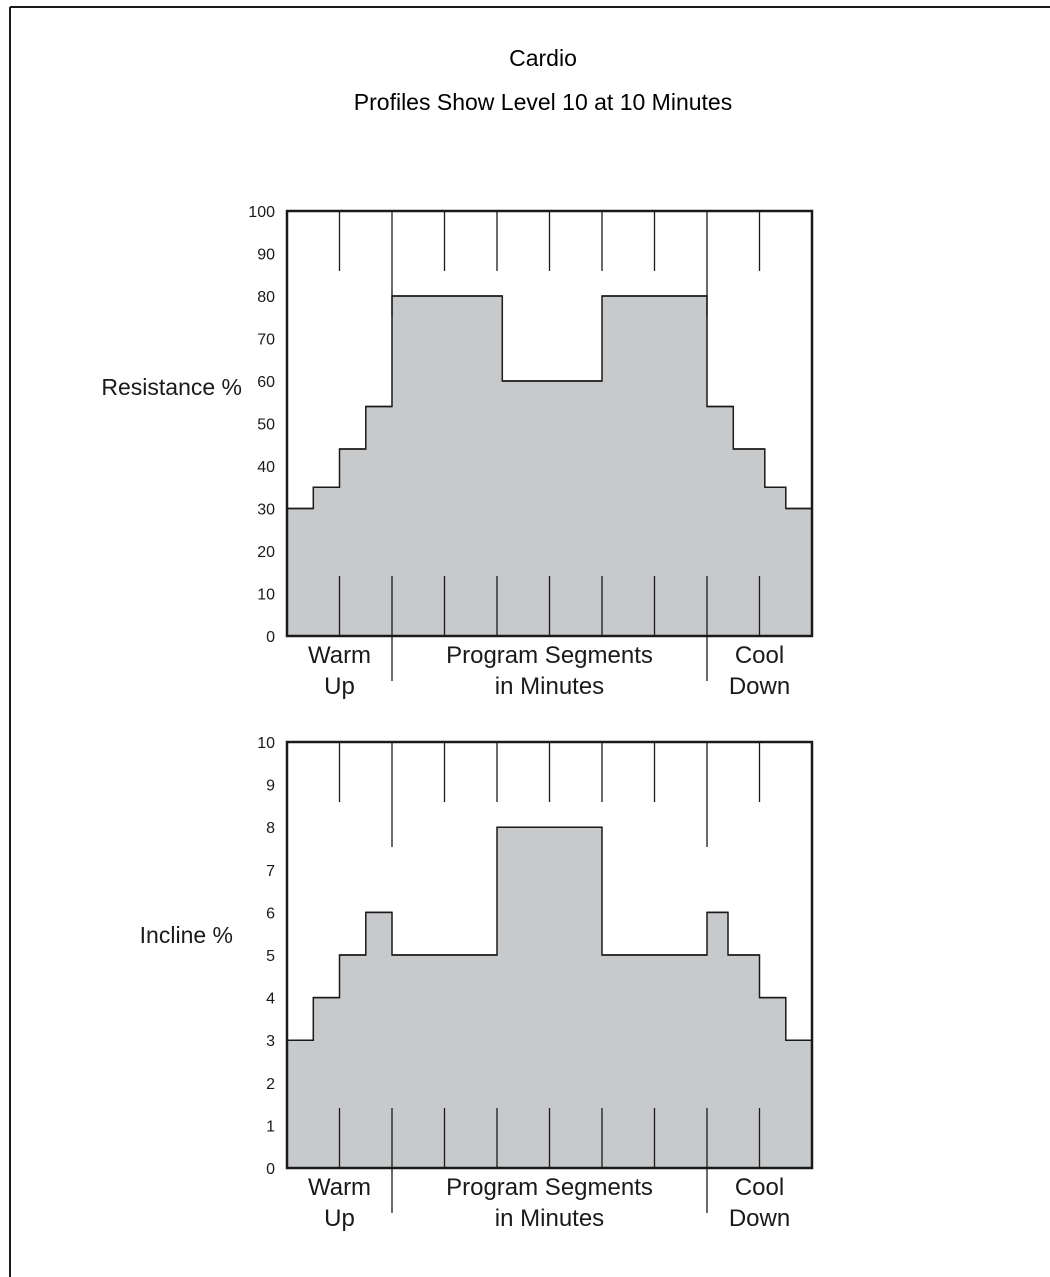  What do you see at coordinates (186, 935) in the screenshot?
I see `y-axis-label: Incline %` at bounding box center [186, 935].